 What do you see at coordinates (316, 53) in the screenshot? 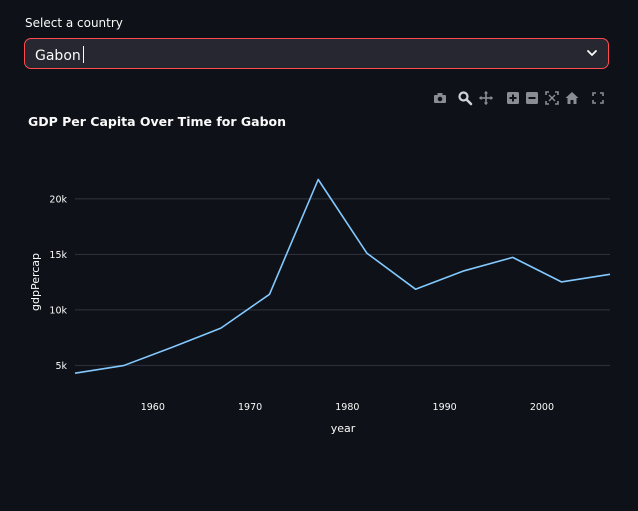
I see `country-select: Gabon` at bounding box center [316, 53].